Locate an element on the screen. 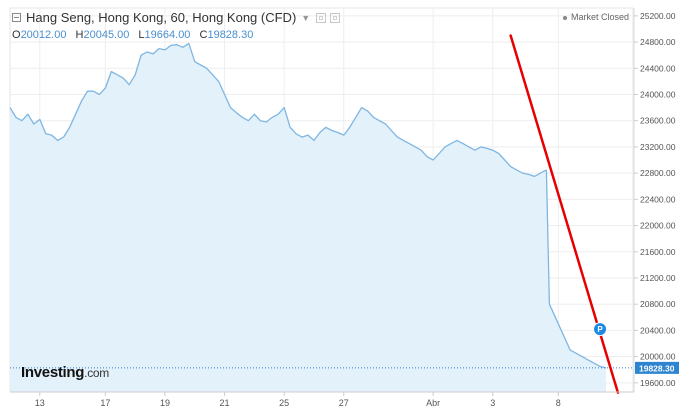 Image resolution: width=683 pixels, height=416 pixels. last-price-tag-group: 19828.30 is located at coordinates (657, 367).